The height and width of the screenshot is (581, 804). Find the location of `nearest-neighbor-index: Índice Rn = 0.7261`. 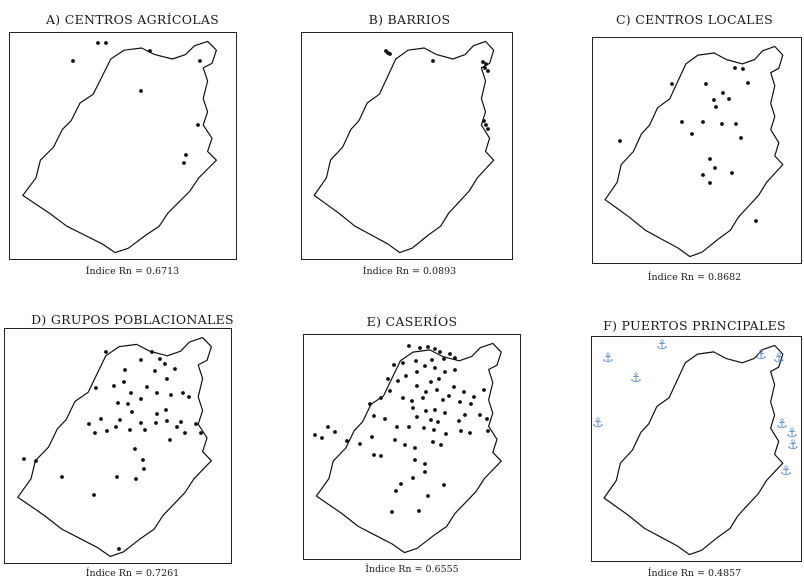

nearest-neighbor-index: Índice Rn = 0.7261 is located at coordinates (132, 573).